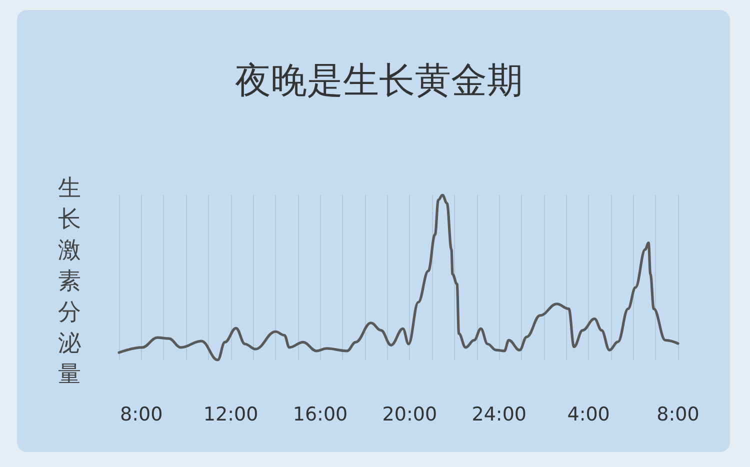  I want to click on x-tick-label: 16:00, so click(320, 415).